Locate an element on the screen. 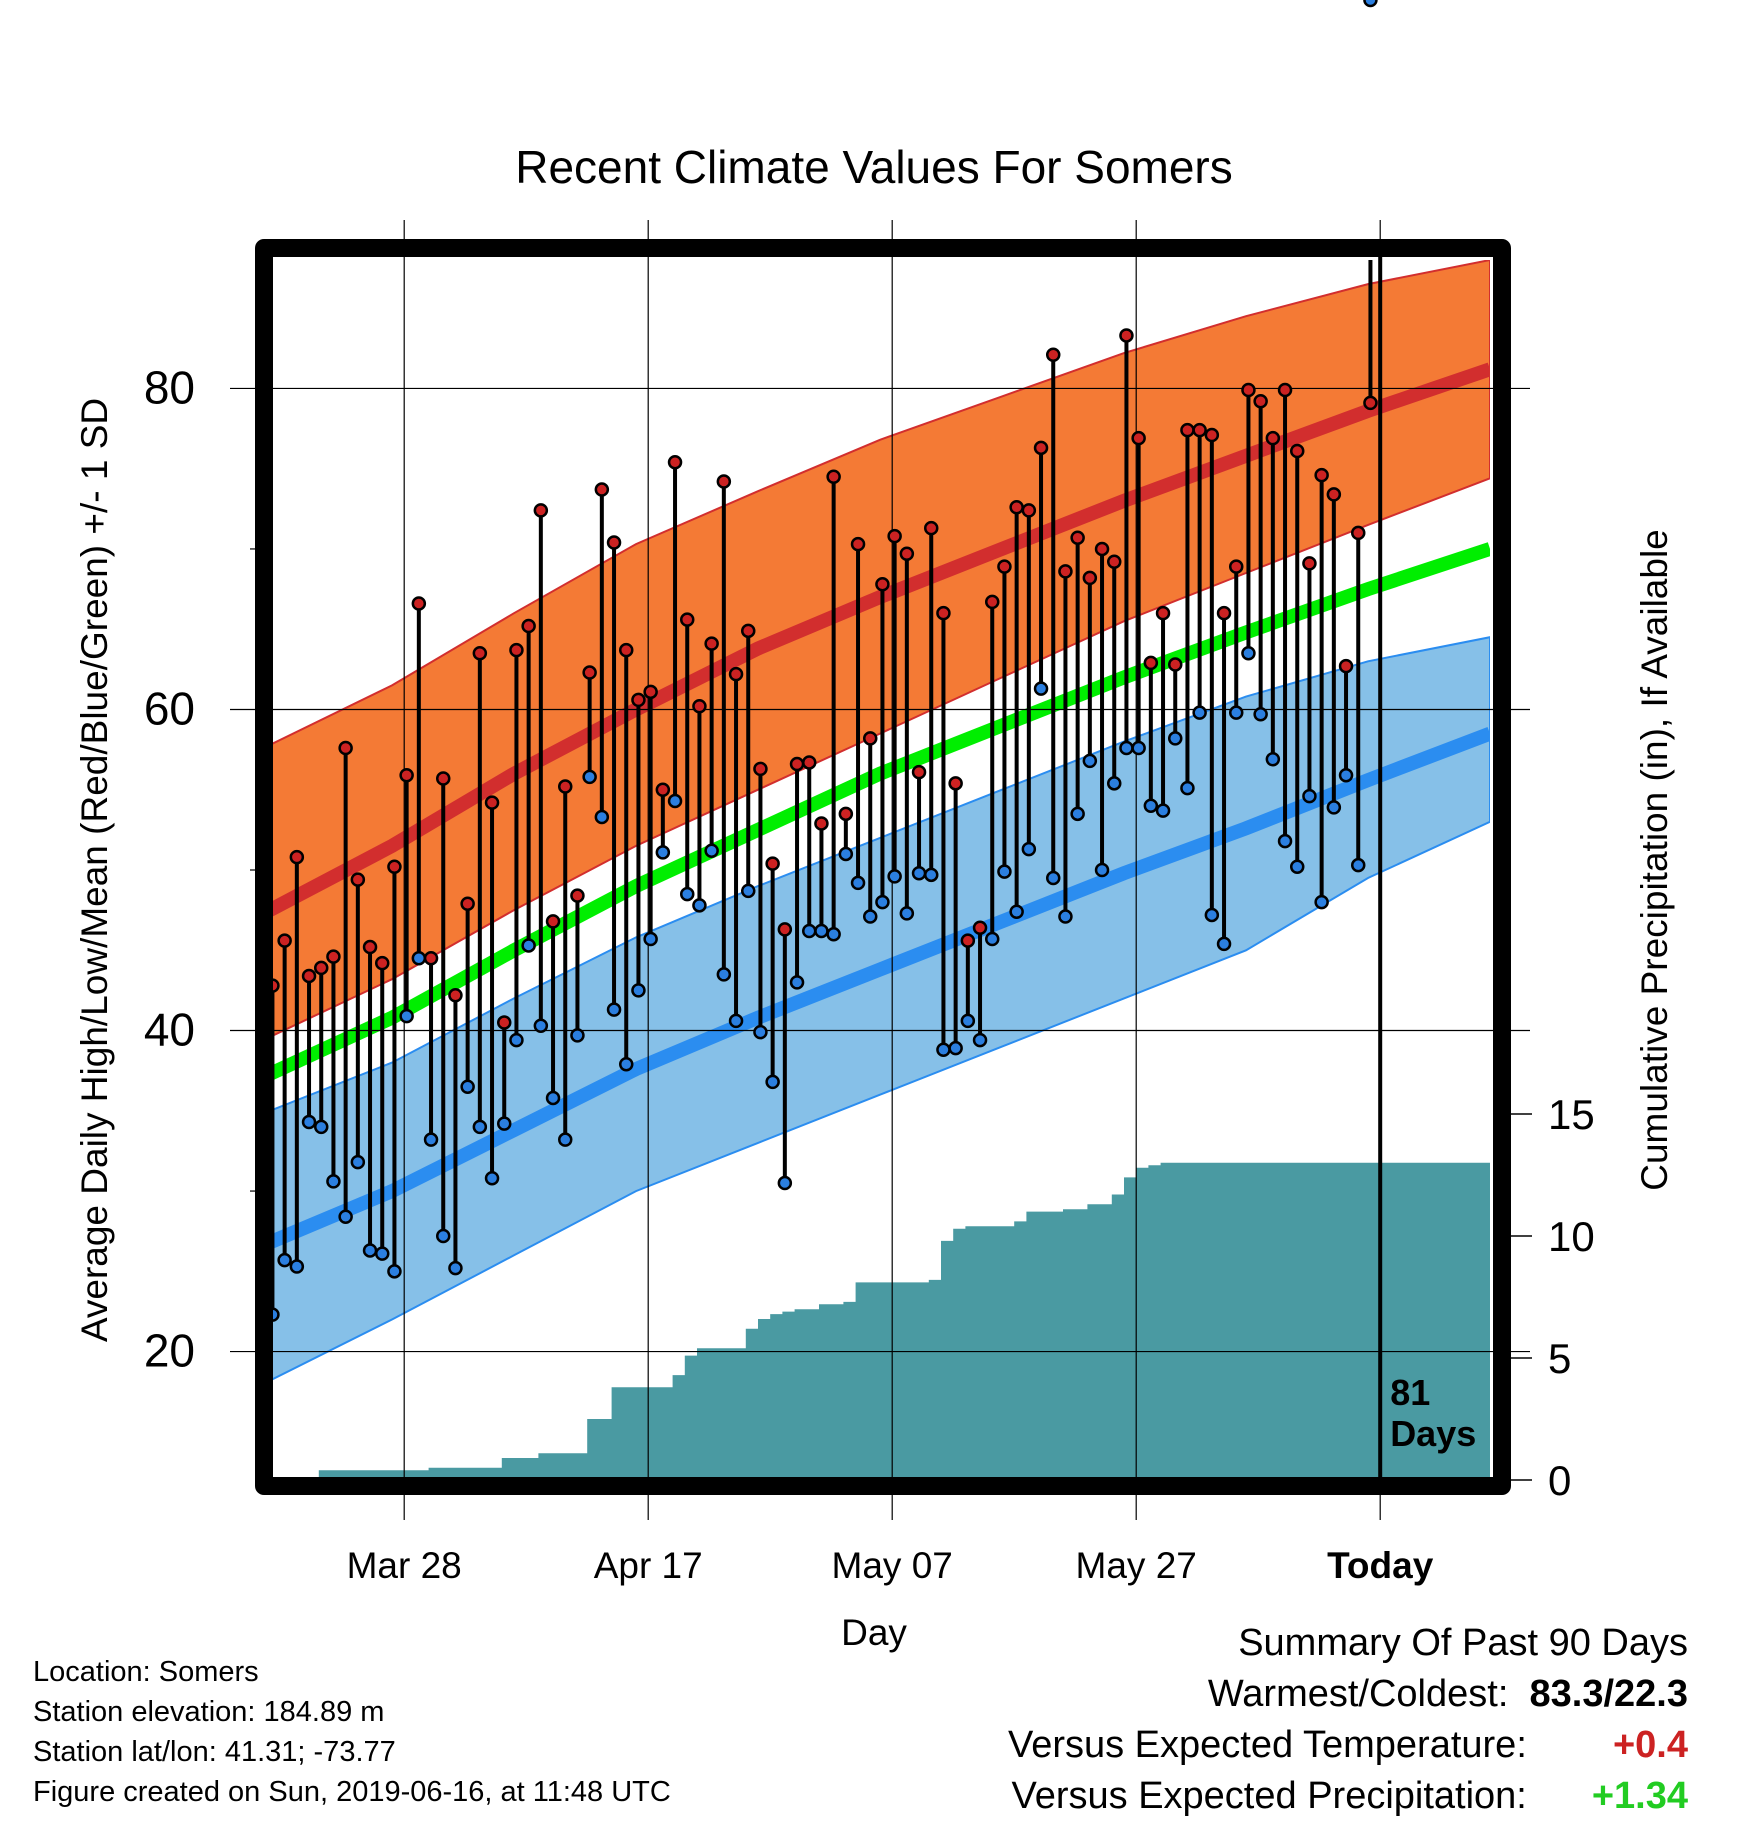 The height and width of the screenshot is (1828, 1748). x-tick-label: May 27 is located at coordinates (1136, 1565).